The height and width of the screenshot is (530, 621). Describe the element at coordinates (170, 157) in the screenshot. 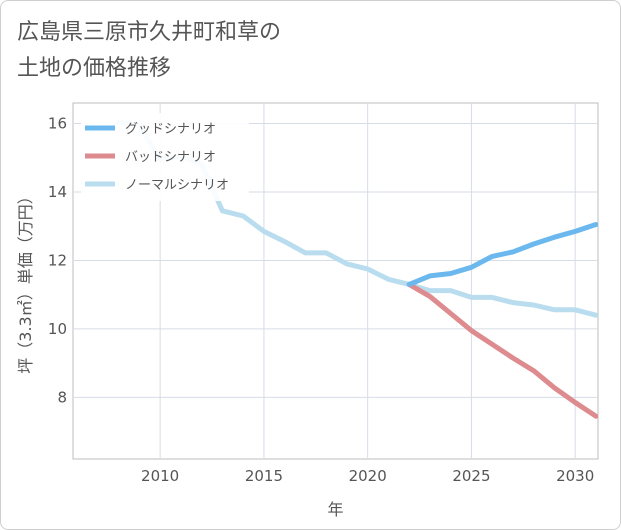

I see `legend-label: バッドシナリオ` at that location.